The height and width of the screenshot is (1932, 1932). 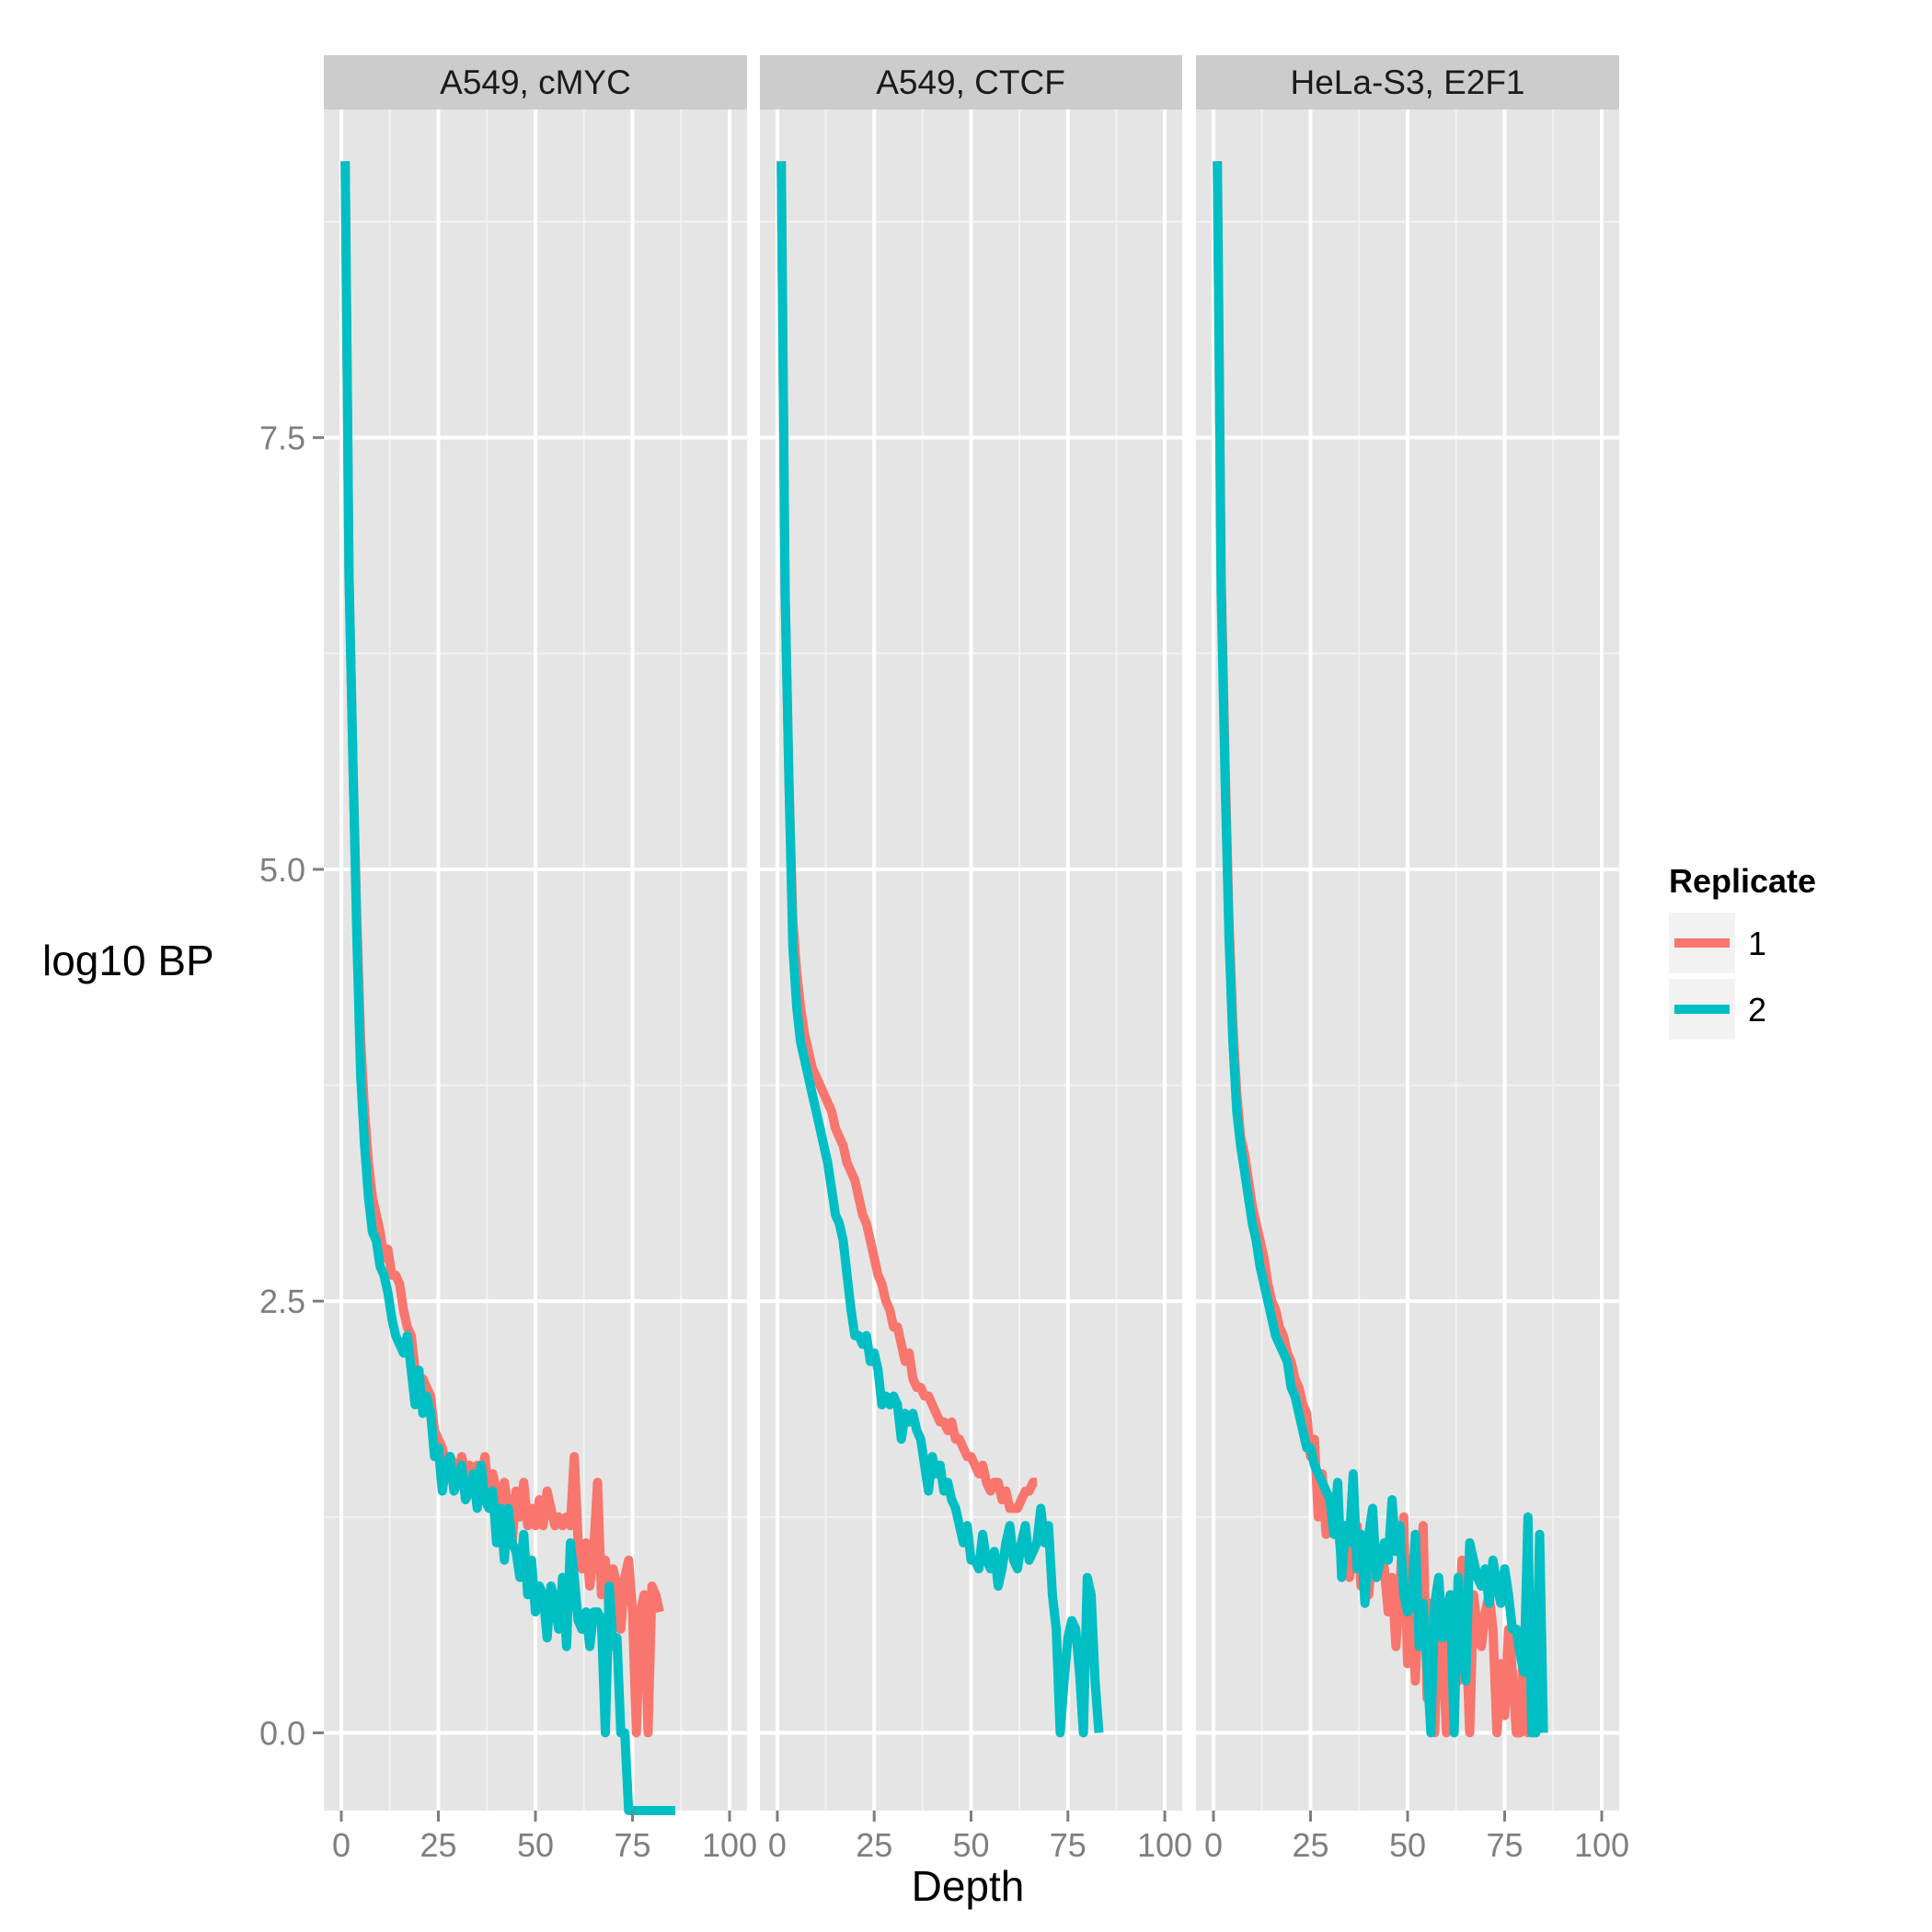 I want to click on x-axis: 0 25 50 75 100 0 25 50 75 100 0 25 50 75 100, so click(x=980, y=1837).